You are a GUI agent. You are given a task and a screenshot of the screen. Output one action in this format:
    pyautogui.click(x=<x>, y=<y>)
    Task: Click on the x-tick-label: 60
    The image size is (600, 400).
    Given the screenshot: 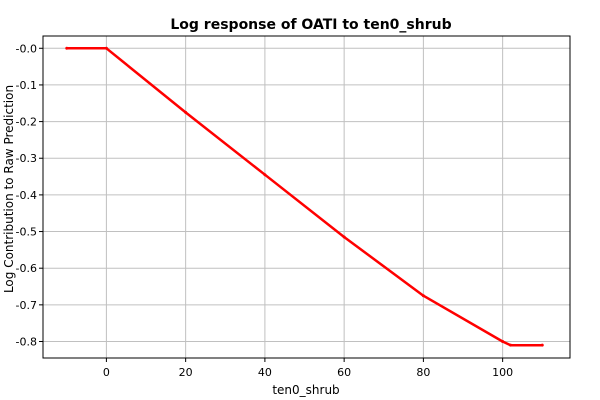 What is the action you would take?
    pyautogui.click(x=344, y=372)
    